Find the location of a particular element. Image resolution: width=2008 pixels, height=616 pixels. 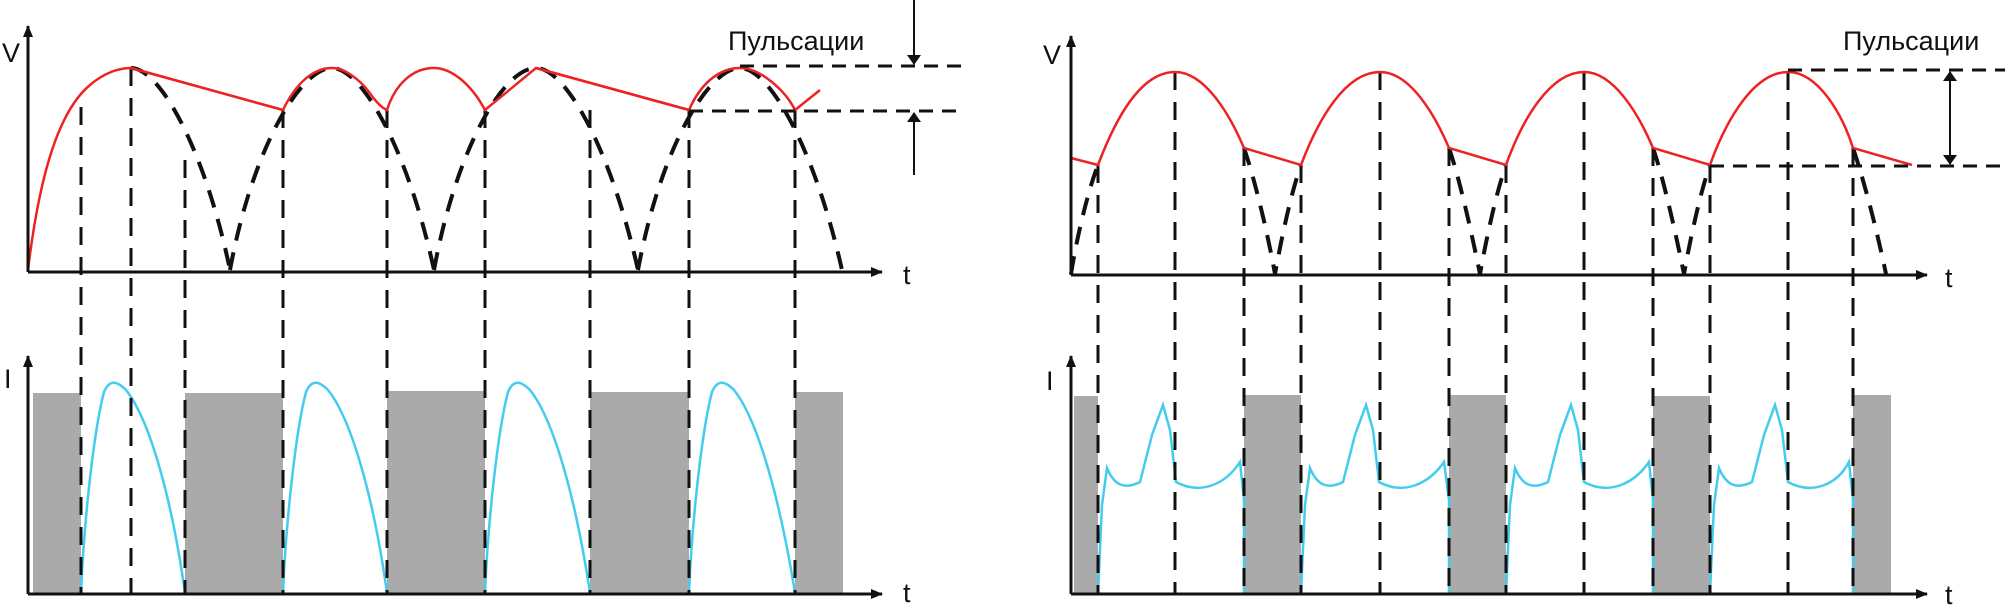

right-capacitor-current-blocks is located at coordinates (1482, 494).